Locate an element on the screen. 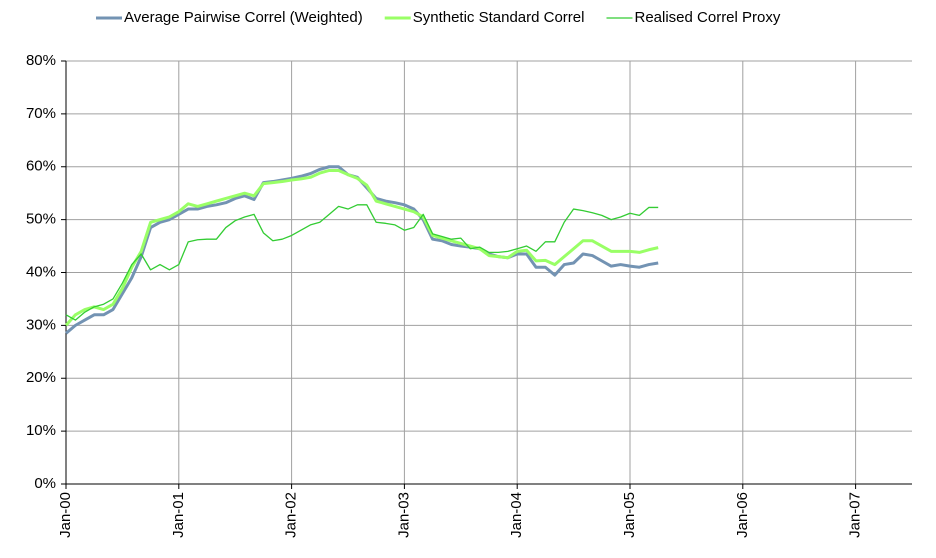  x-tick-label: Jan-00 is located at coordinates (65, 515).